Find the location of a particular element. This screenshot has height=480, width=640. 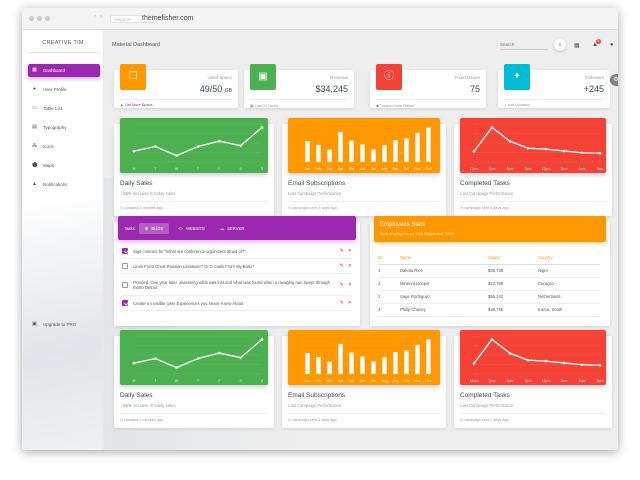

bug-icon: ✱ is located at coordinates (146, 228).